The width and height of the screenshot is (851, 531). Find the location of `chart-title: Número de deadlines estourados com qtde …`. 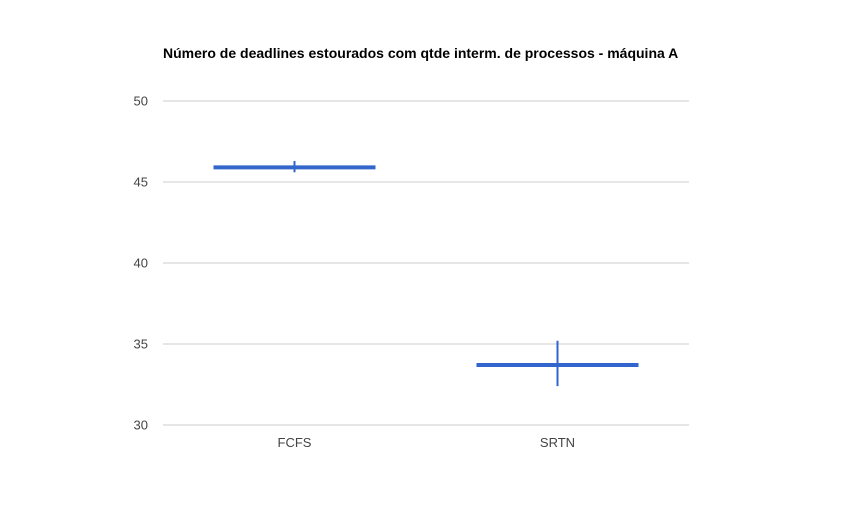

chart-title: Número de deadlines estourados com qtde … is located at coordinates (421, 53).